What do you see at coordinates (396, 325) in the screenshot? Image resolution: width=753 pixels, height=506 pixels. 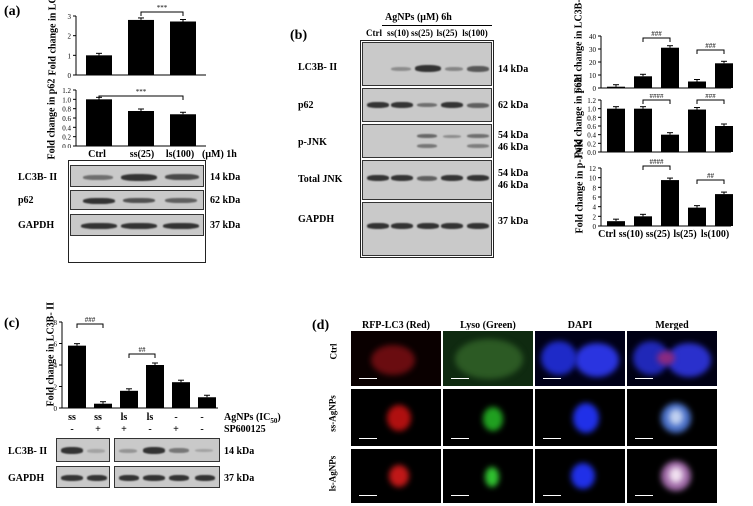 I see `col-d-0: RFP-LC3 (Red)` at bounding box center [396, 325].